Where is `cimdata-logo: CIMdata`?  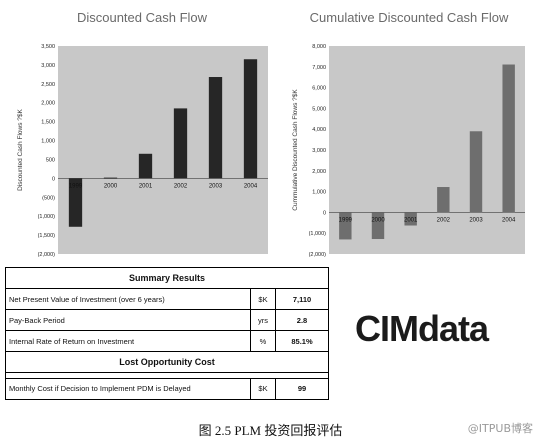 cimdata-logo: CIMdata is located at coordinates (422, 328).